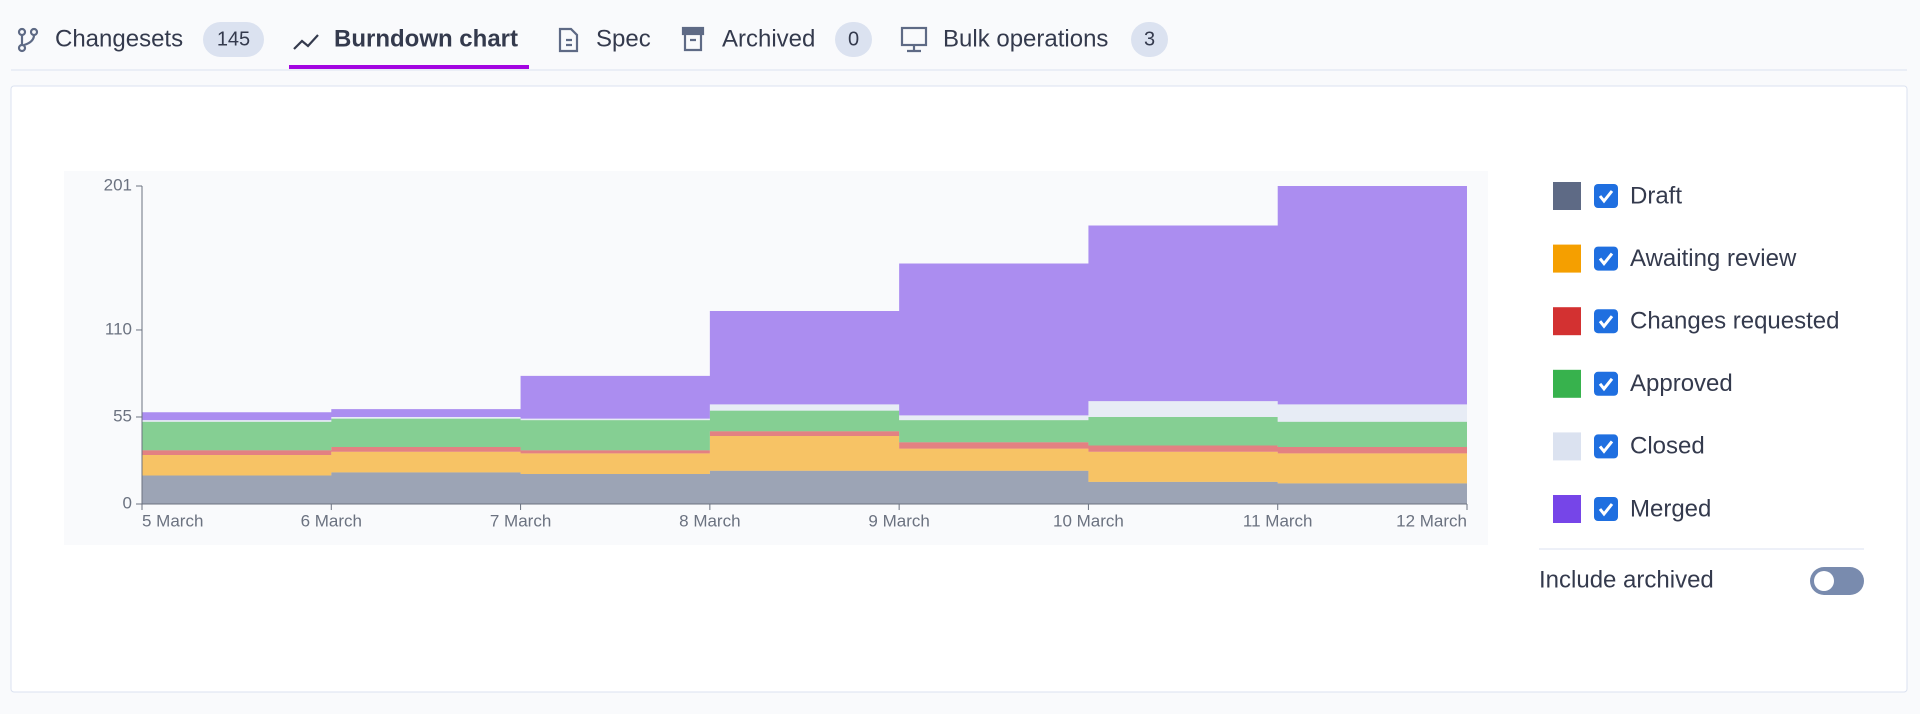 This screenshot has width=1920, height=714. I want to click on legend-item: Merged, so click(1632, 509).